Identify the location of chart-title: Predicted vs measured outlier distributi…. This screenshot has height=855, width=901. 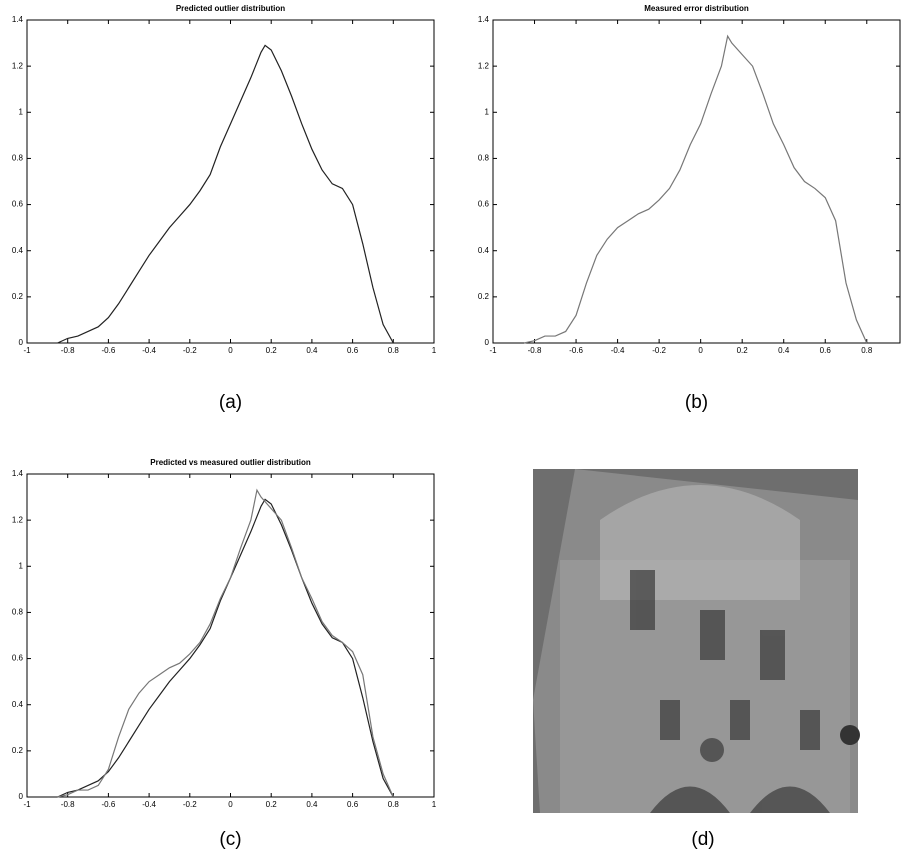
(230, 462).